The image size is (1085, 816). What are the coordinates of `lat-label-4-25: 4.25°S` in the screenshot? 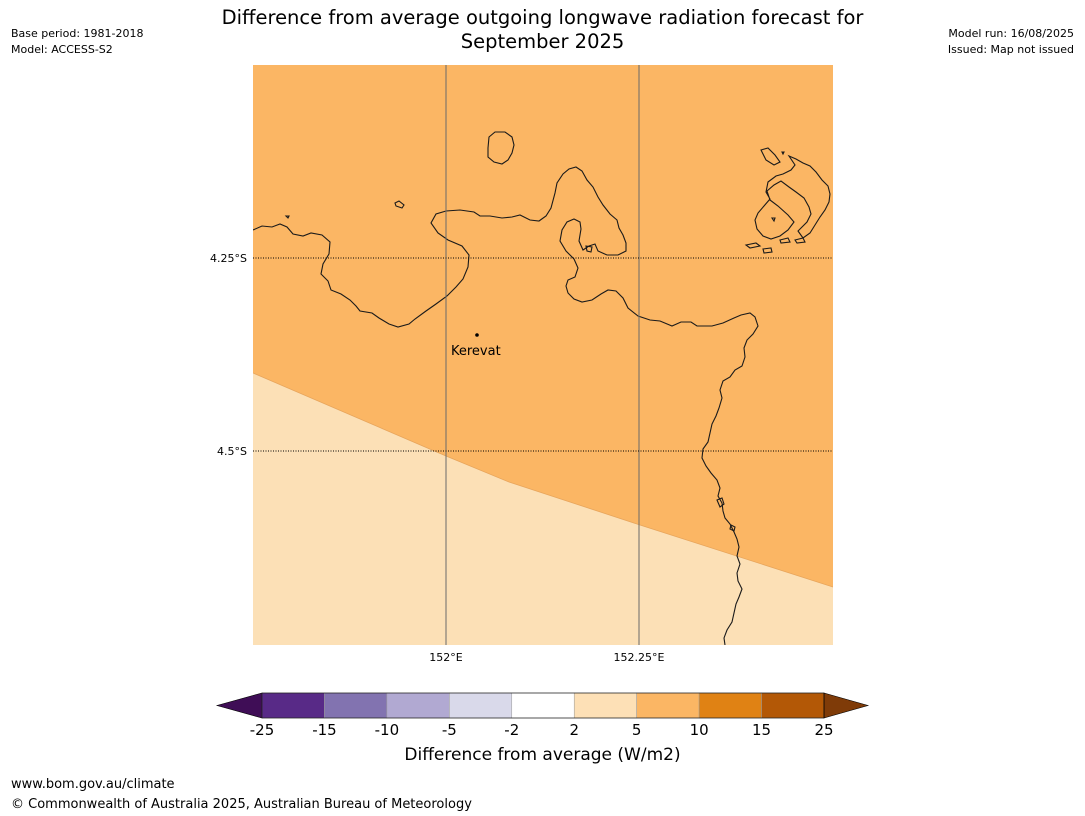 It's located at (228, 258).